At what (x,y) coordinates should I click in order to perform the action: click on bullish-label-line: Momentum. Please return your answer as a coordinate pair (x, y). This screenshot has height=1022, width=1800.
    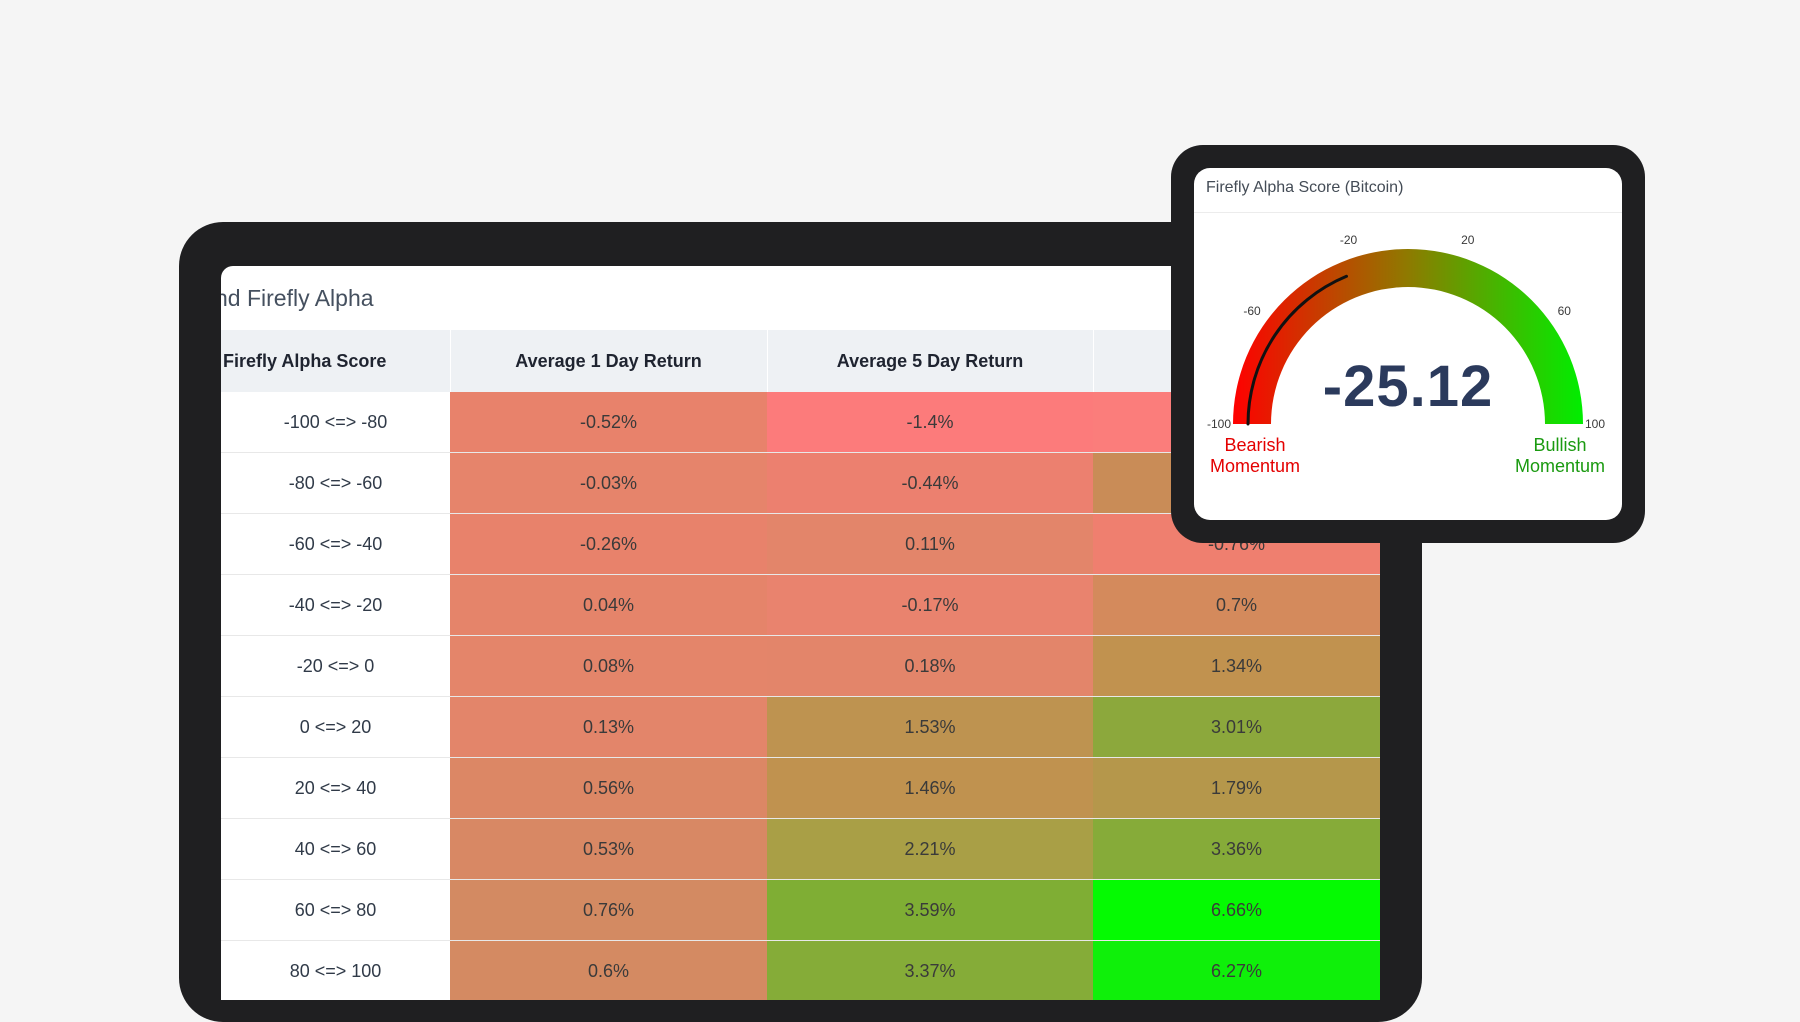
    Looking at the image, I should click on (1560, 466).